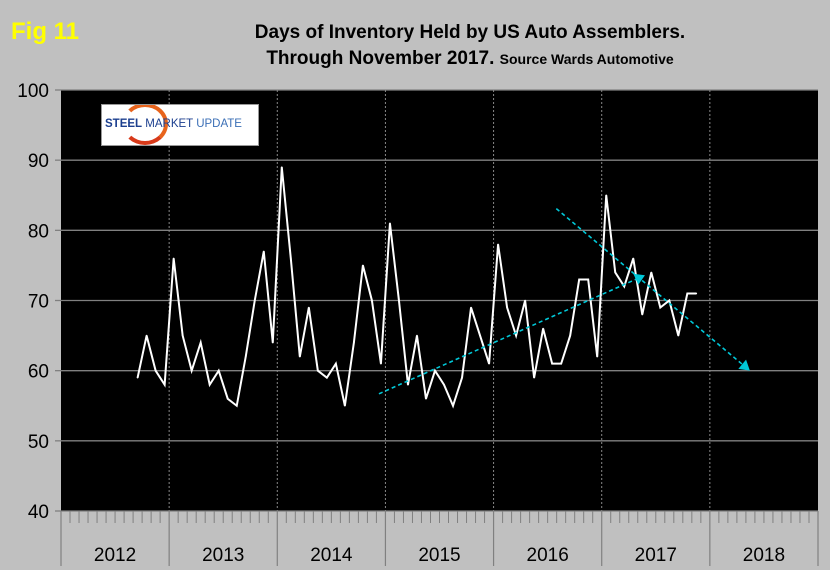 The width and height of the screenshot is (830, 570). I want to click on y-tick-label: 60, so click(38, 372).